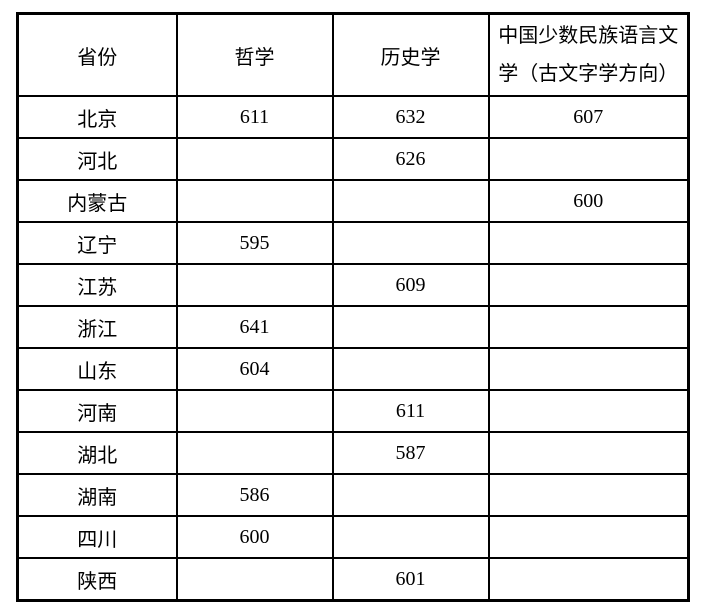  Describe the element at coordinates (97, 285) in the screenshot. I see `cell-province: 江苏` at that location.